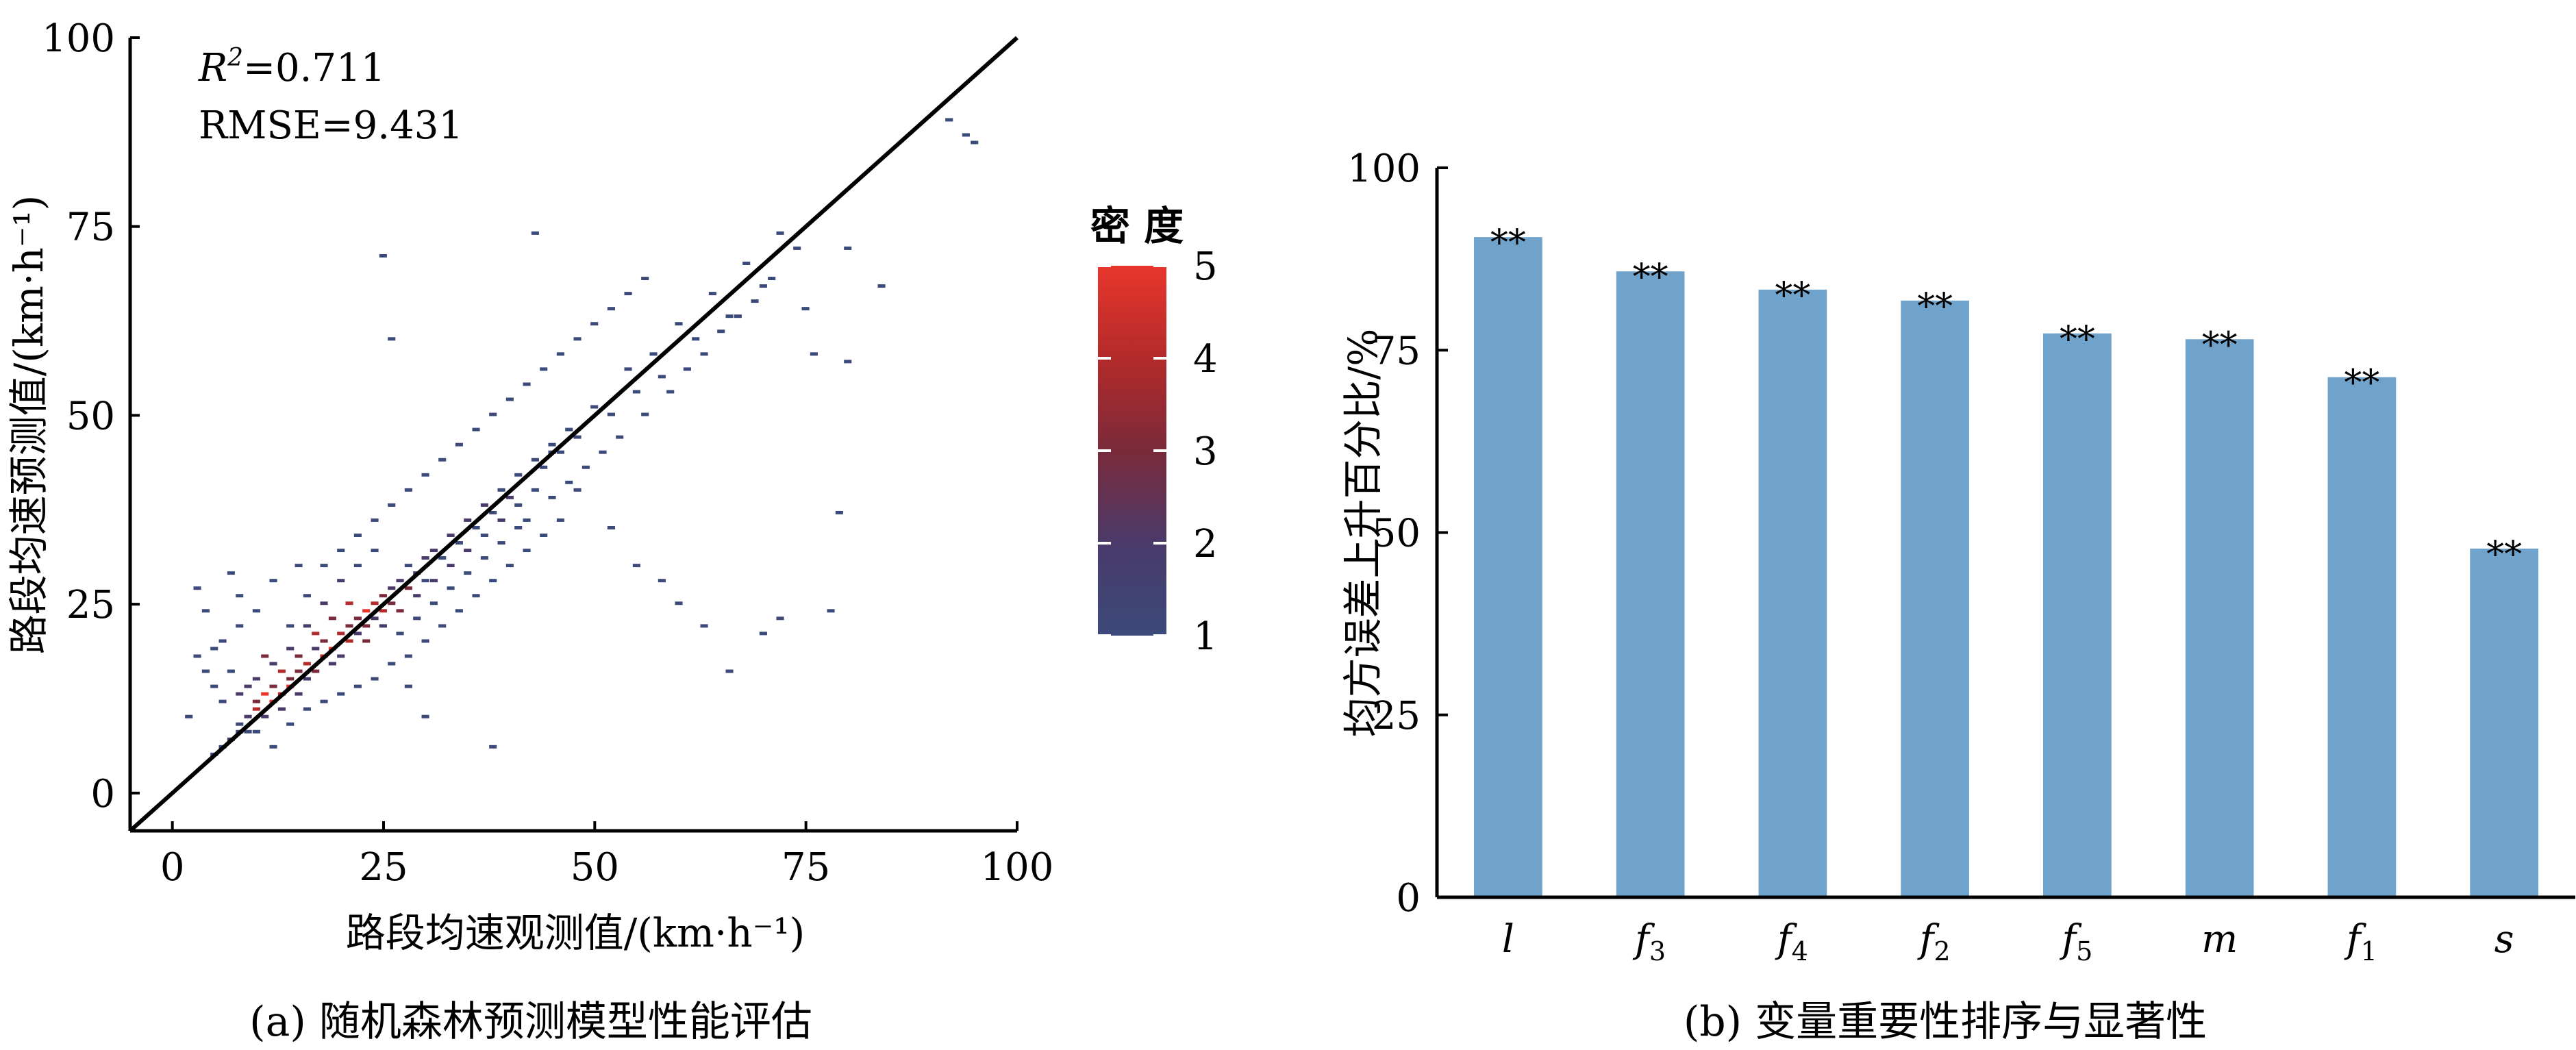  What do you see at coordinates (1205, 451) in the screenshot?
I see `colorbar-tick-label: 3` at bounding box center [1205, 451].